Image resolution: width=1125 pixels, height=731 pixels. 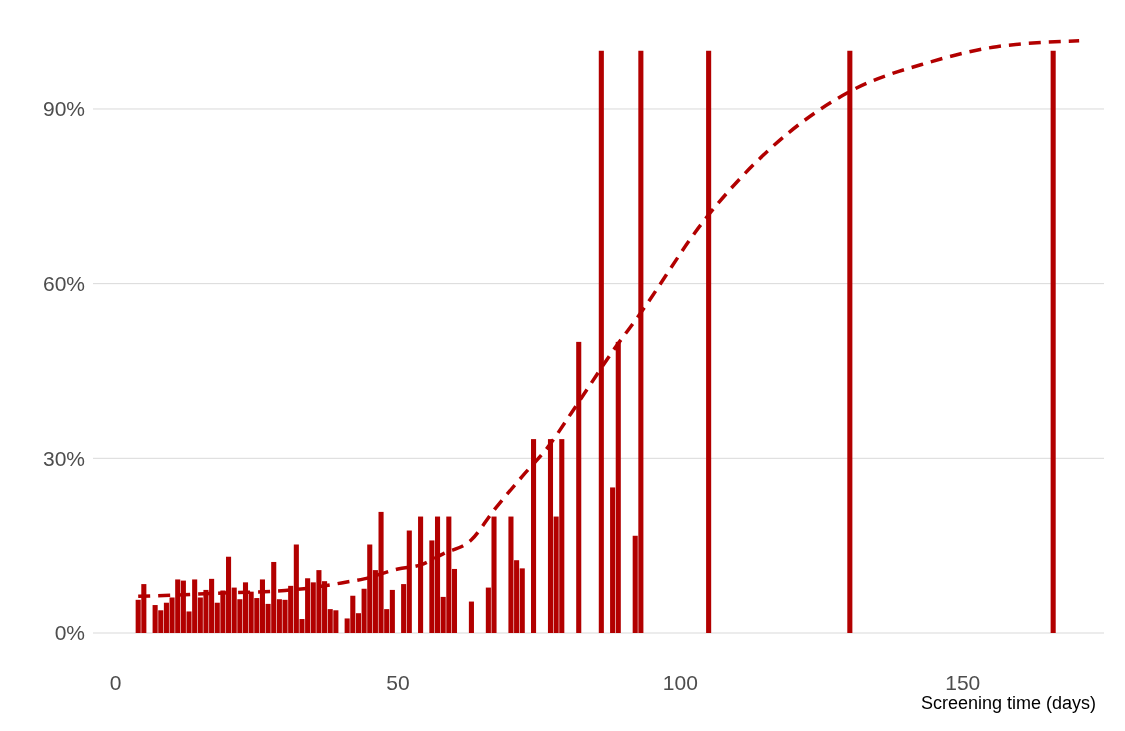 I want to click on x-tick-label: 150, so click(x=963, y=682).